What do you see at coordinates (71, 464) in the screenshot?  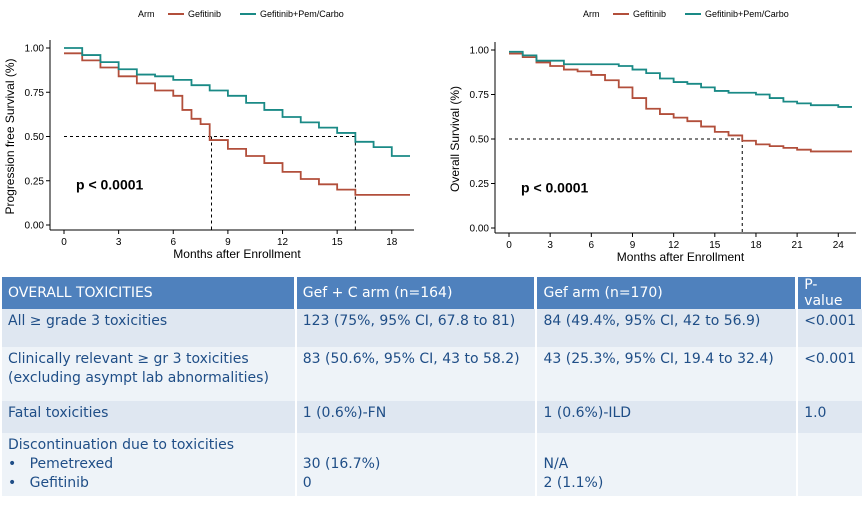 I see `drug-name: Pemetrexed` at bounding box center [71, 464].